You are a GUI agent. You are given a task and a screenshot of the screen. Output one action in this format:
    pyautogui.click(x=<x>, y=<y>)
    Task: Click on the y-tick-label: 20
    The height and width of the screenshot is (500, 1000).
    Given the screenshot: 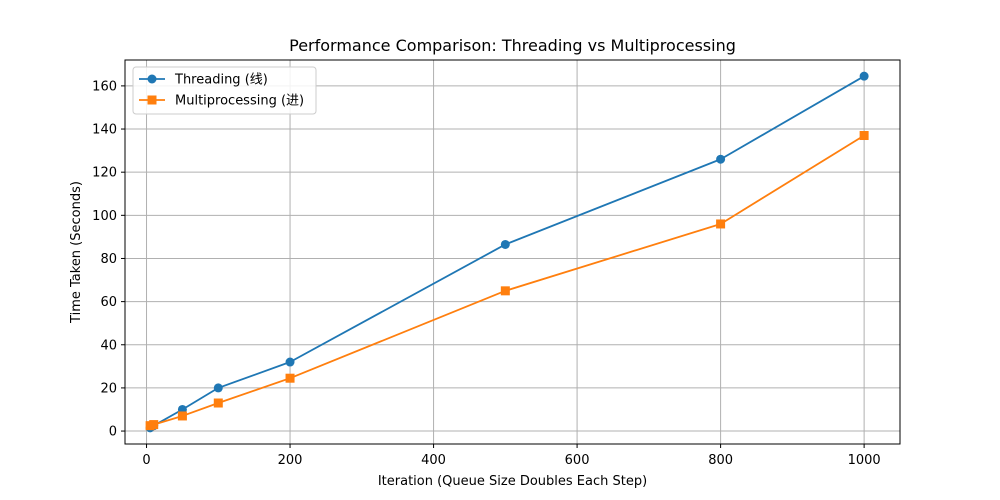 What is the action you would take?
    pyautogui.click(x=108, y=388)
    